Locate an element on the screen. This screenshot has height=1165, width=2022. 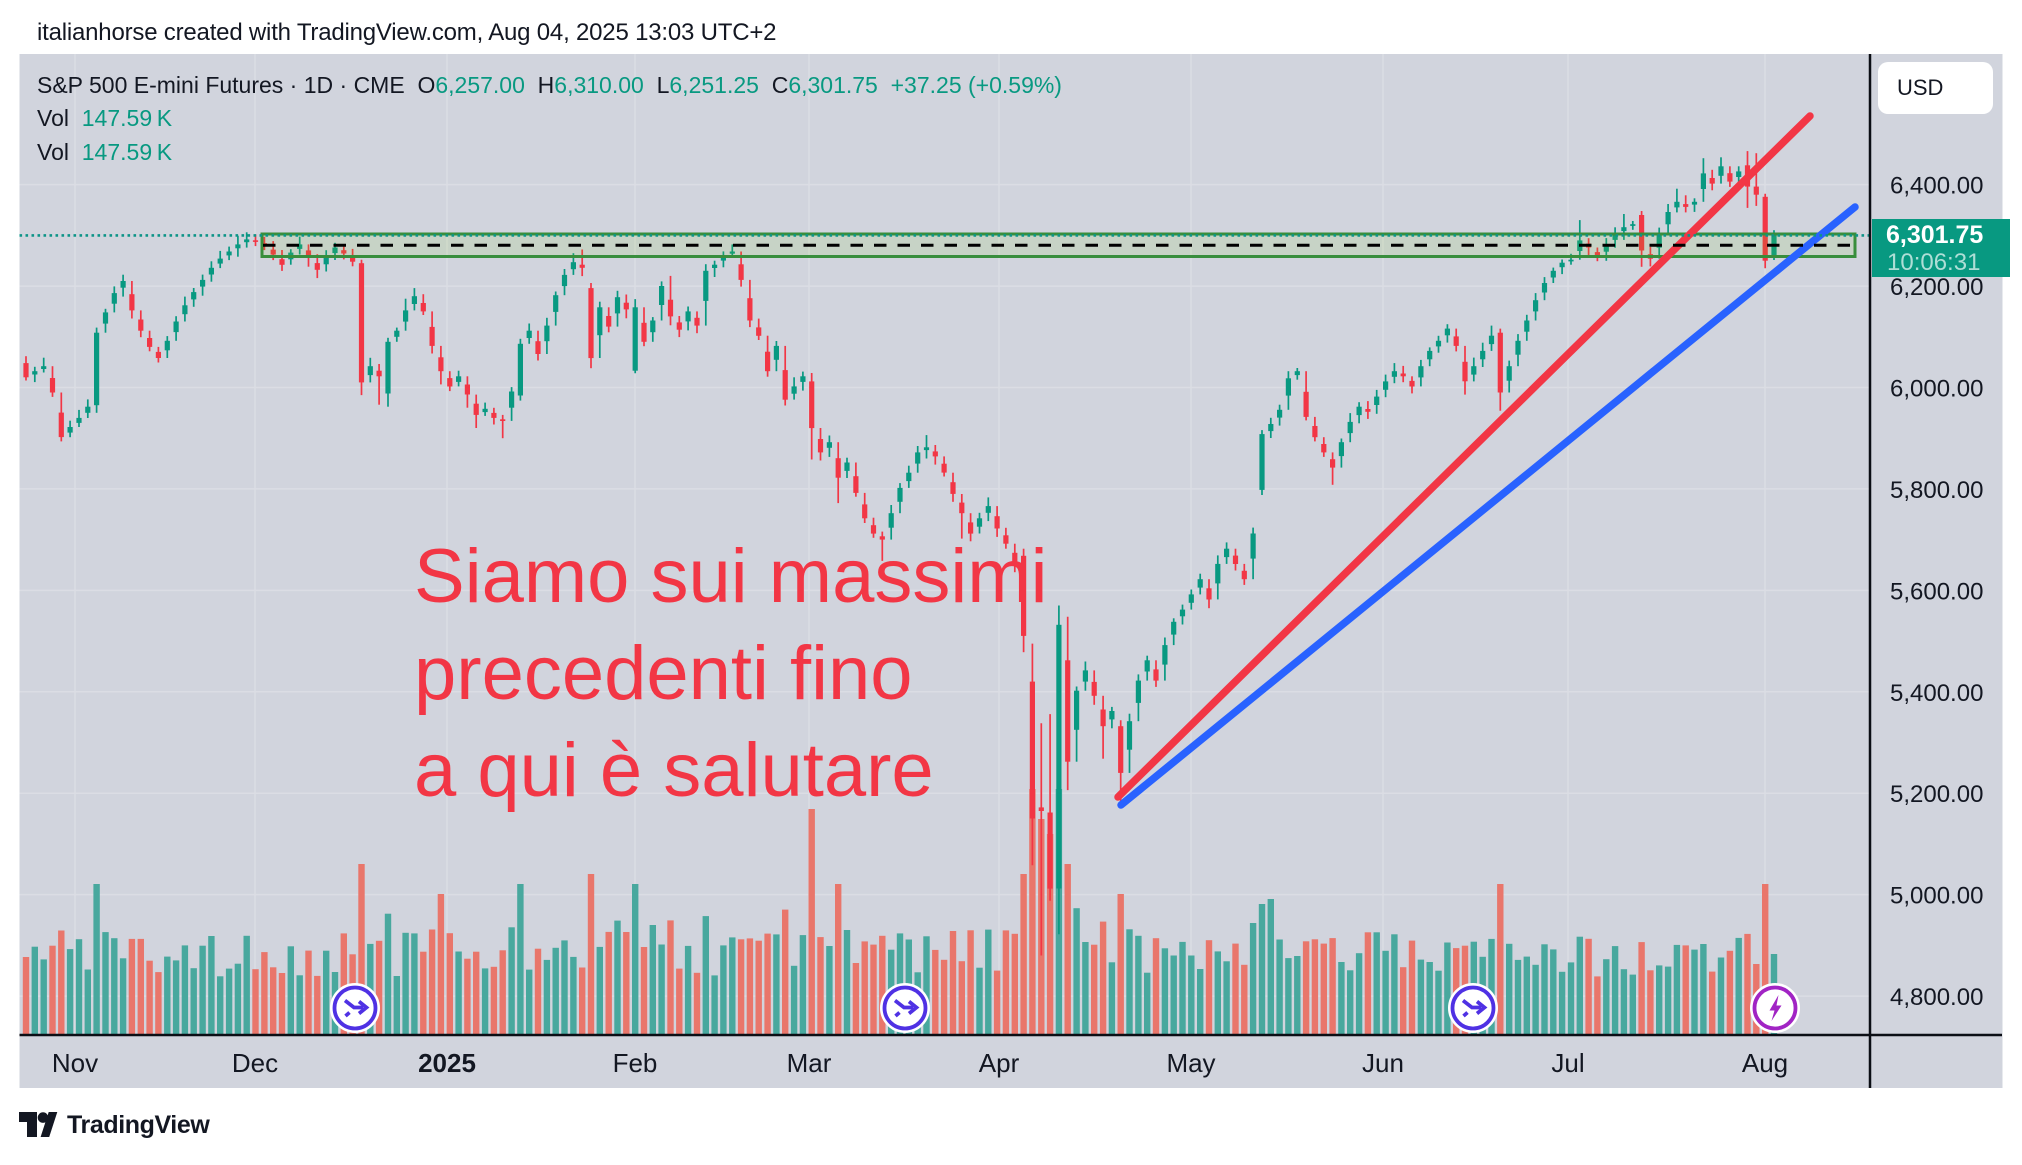
svg-text: 5,400.00 is located at coordinates (1936, 693).